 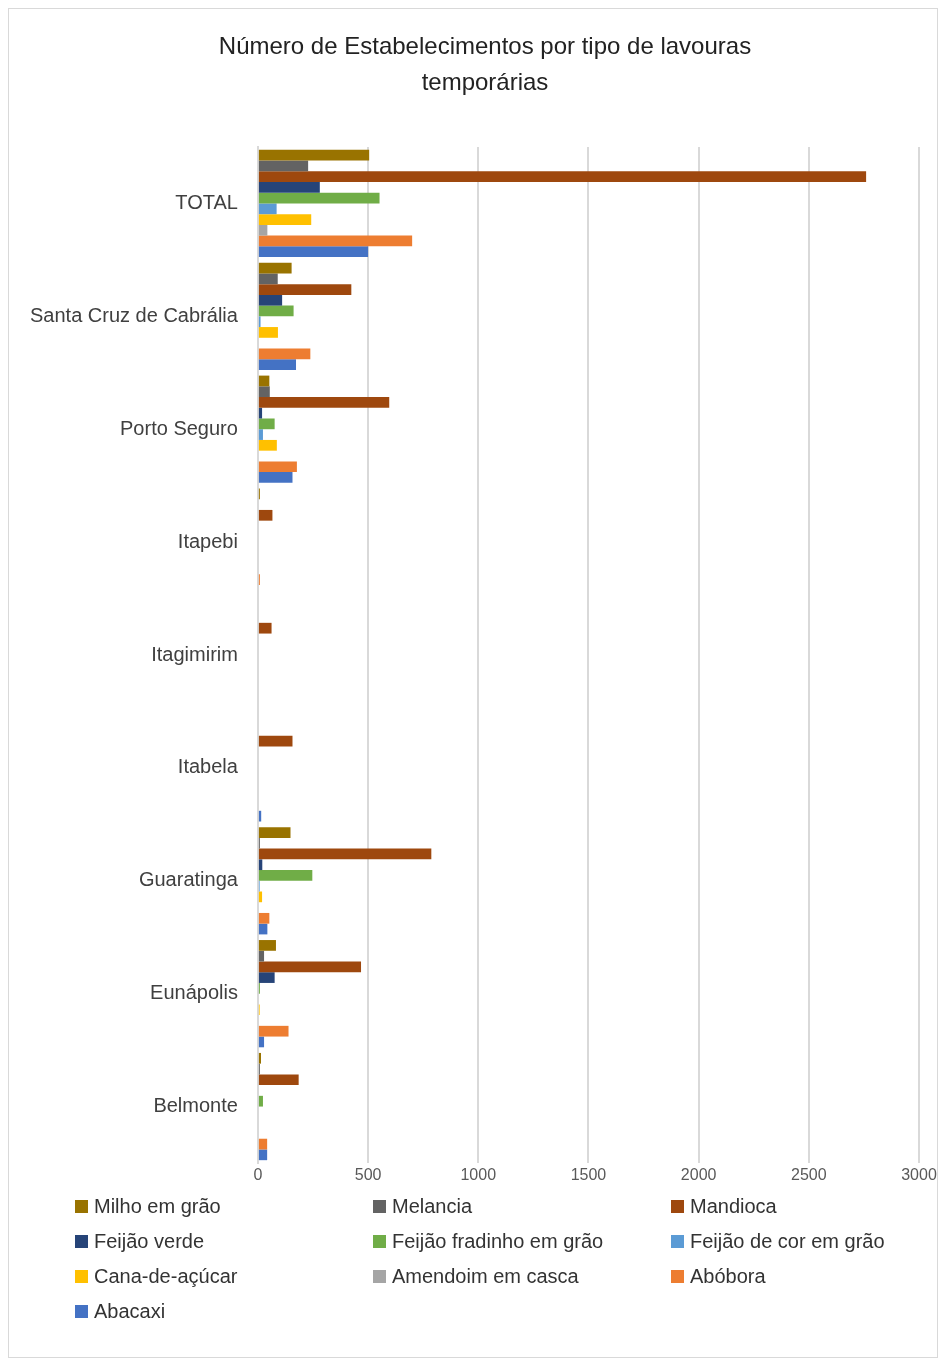 I want to click on legend-label: Abóbora, so click(x=728, y=1276).